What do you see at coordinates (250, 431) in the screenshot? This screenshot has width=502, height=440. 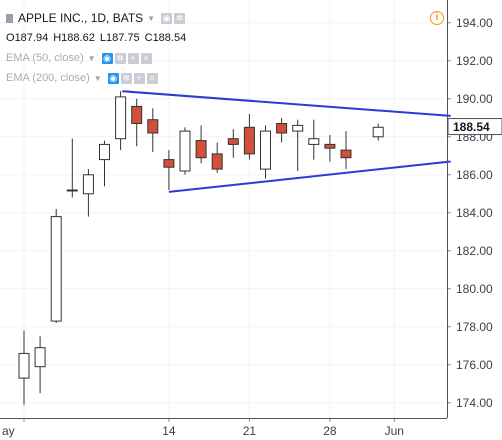 I see `x-tick-label: 21` at bounding box center [250, 431].